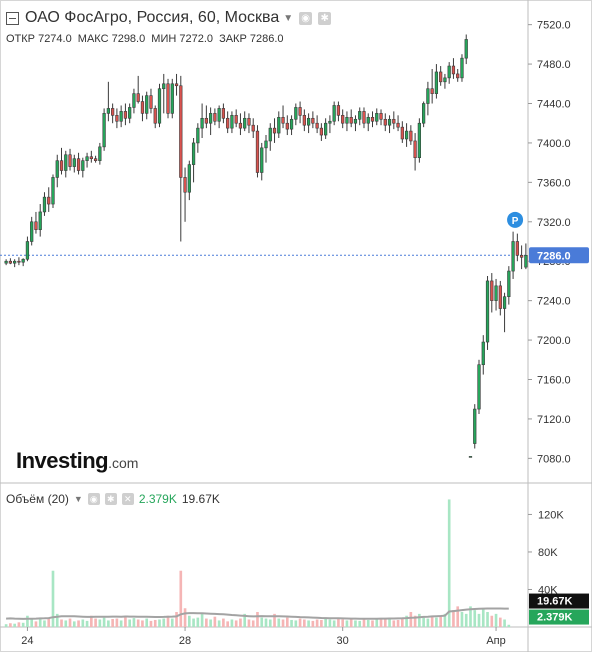 Image resolution: width=592 pixels, height=652 pixels. I want to click on logo-name: Investing, so click(62, 460).